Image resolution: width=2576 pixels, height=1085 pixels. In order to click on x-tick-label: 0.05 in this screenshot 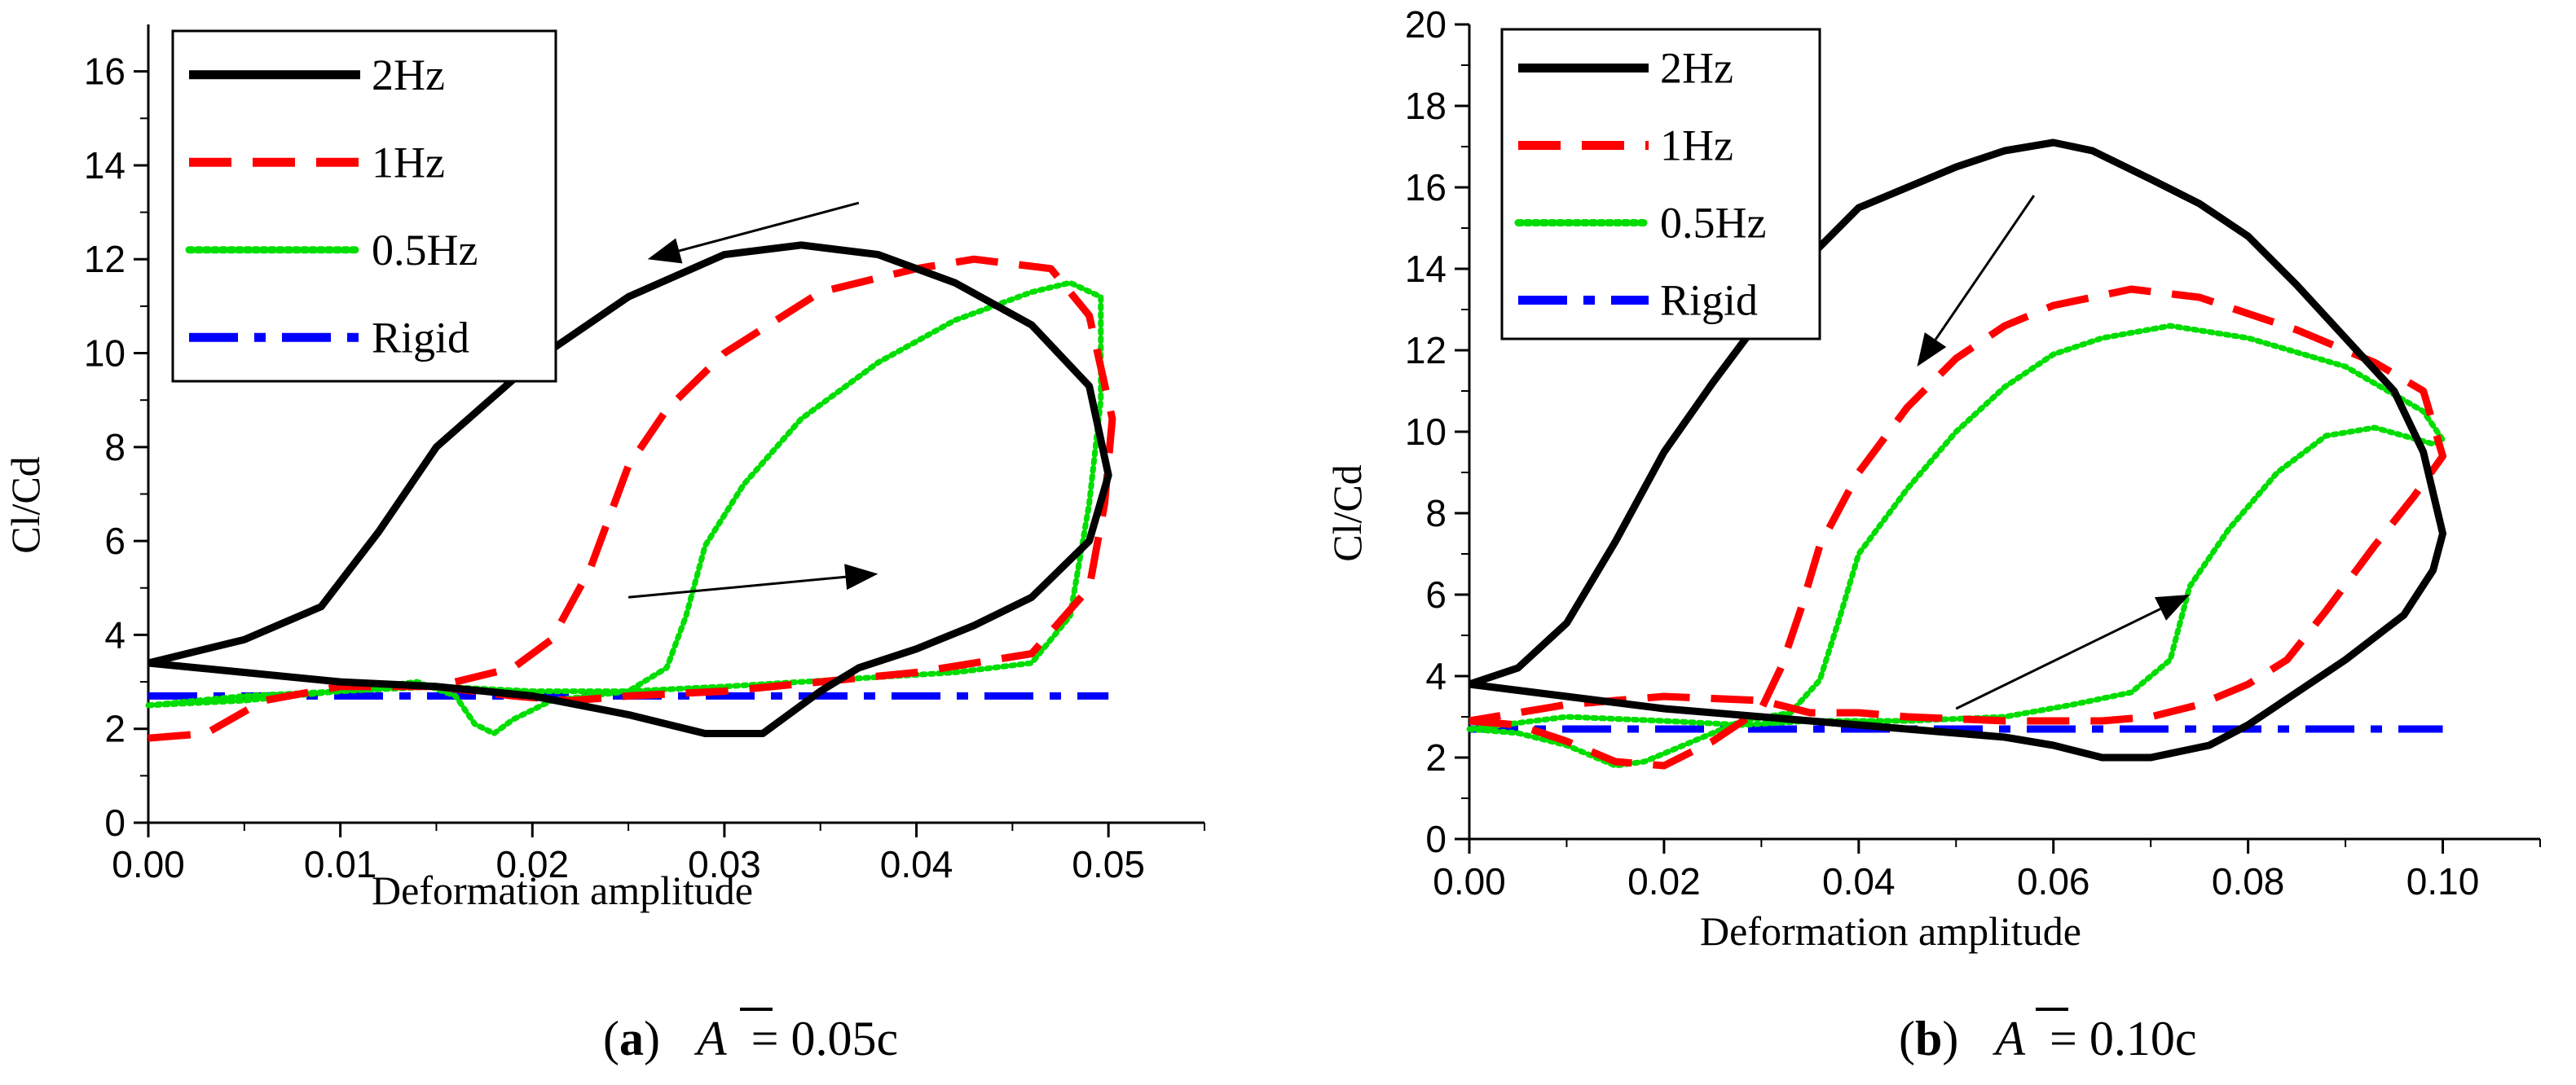, I will do `click(1108, 864)`.